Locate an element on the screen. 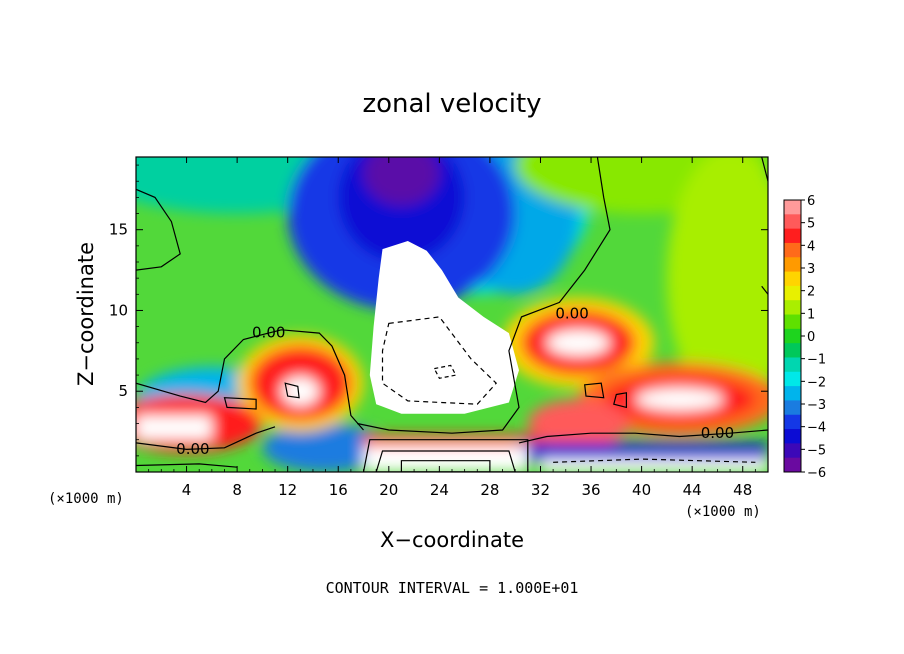  colorbar-tick-label: −4 is located at coordinates (816, 428).